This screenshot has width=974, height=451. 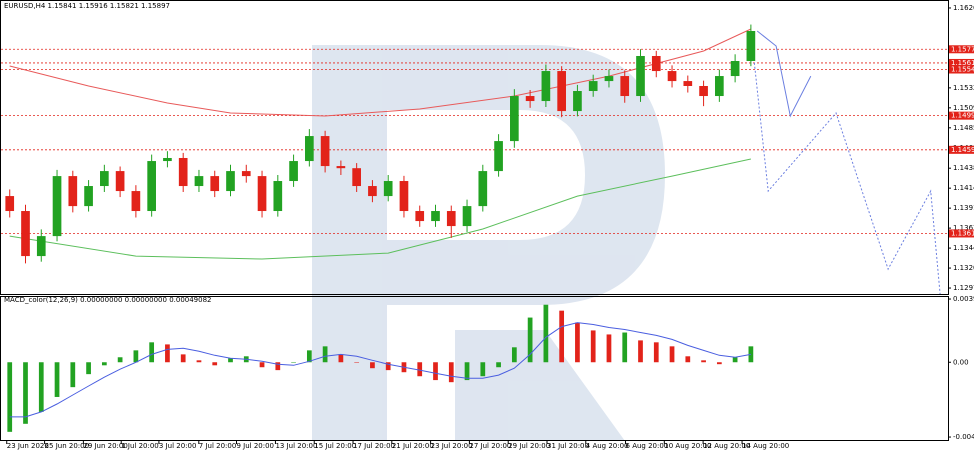 I want to click on x-tick-label: 17 Jul 20:00, so click(x=374, y=446).